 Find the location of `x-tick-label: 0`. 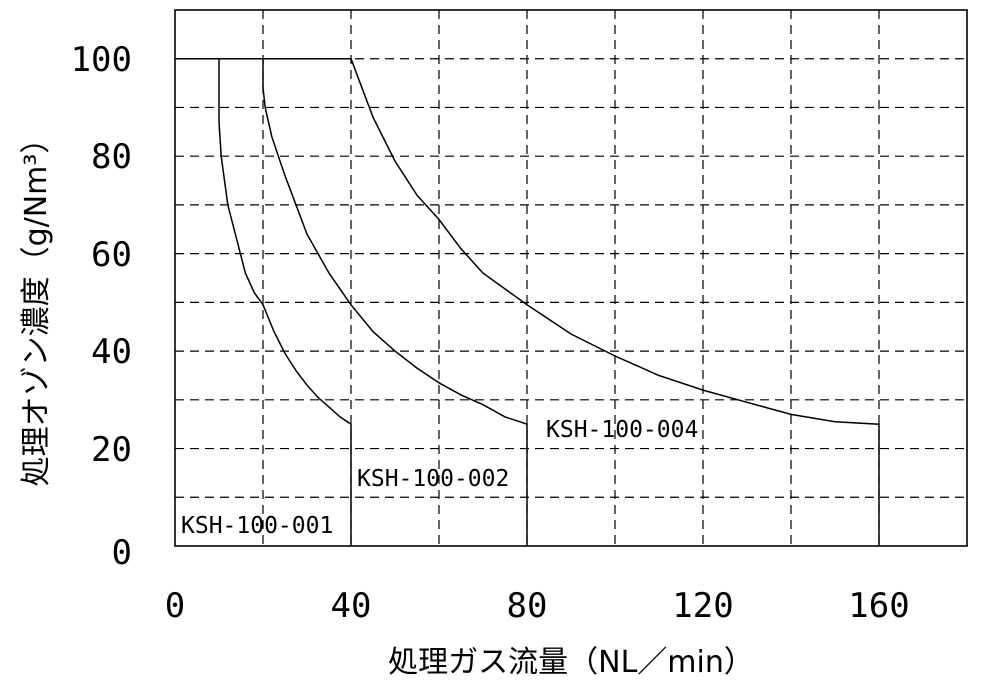

x-tick-label: 0 is located at coordinates (175, 606).